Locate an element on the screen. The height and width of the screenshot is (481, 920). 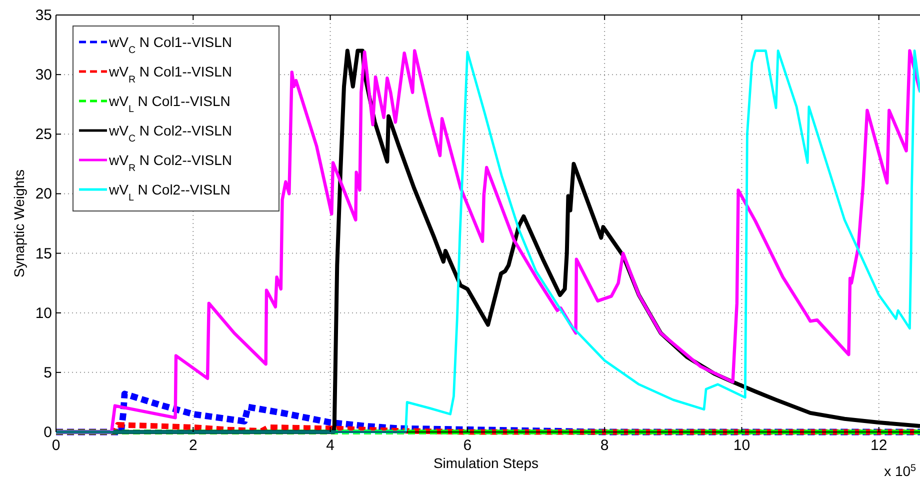
y-axis-title: Synaptic Weights is located at coordinates (19, 224).